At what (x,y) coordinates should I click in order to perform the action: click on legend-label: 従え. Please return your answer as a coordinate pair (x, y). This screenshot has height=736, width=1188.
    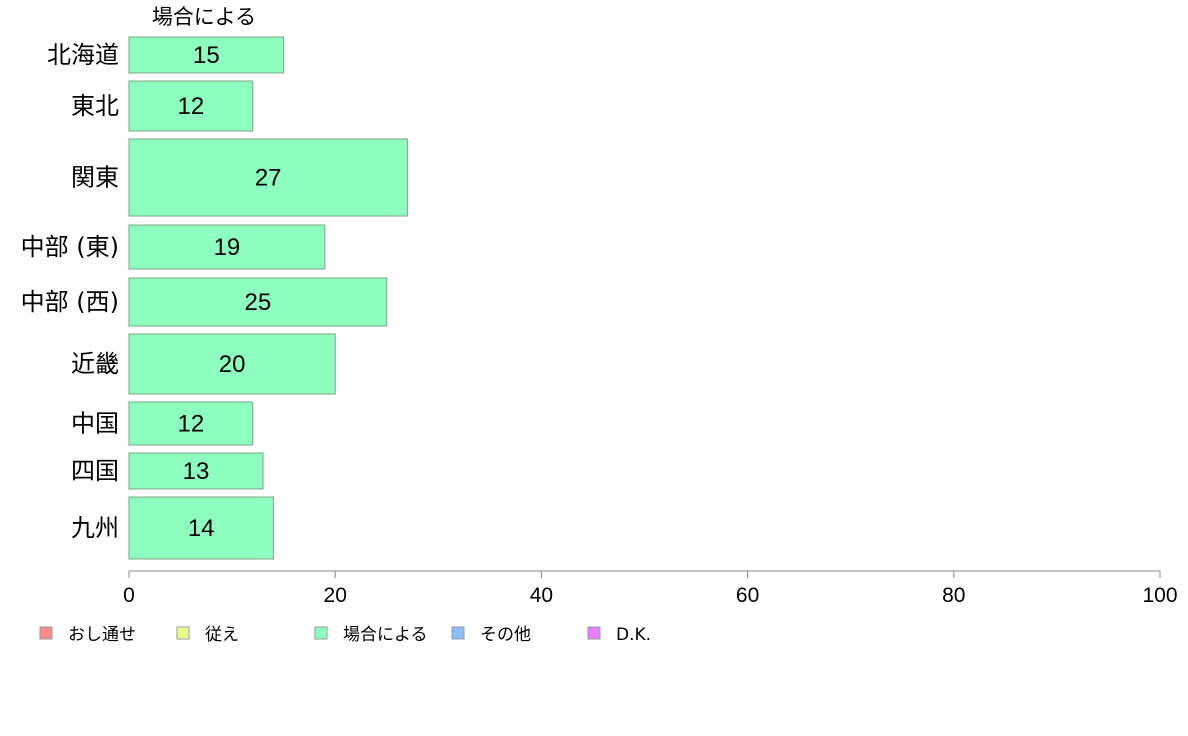
    Looking at the image, I should click on (222, 635).